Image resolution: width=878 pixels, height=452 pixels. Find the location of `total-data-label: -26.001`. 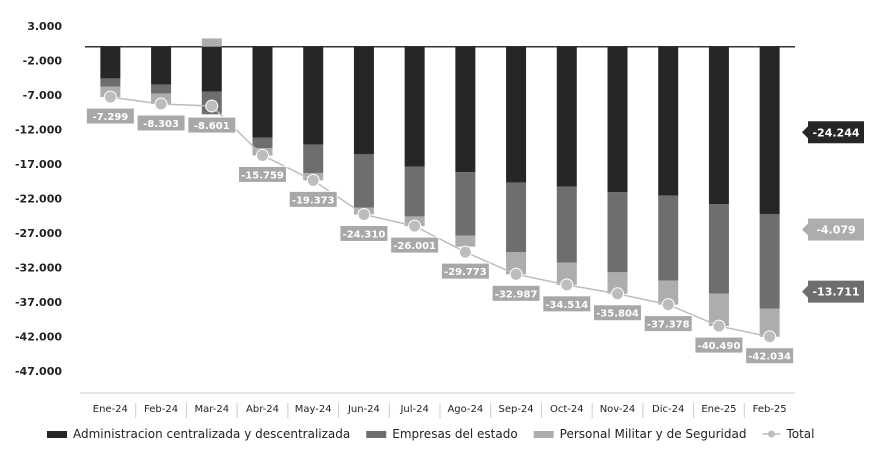

total-data-label: -26.001 is located at coordinates (414, 246).